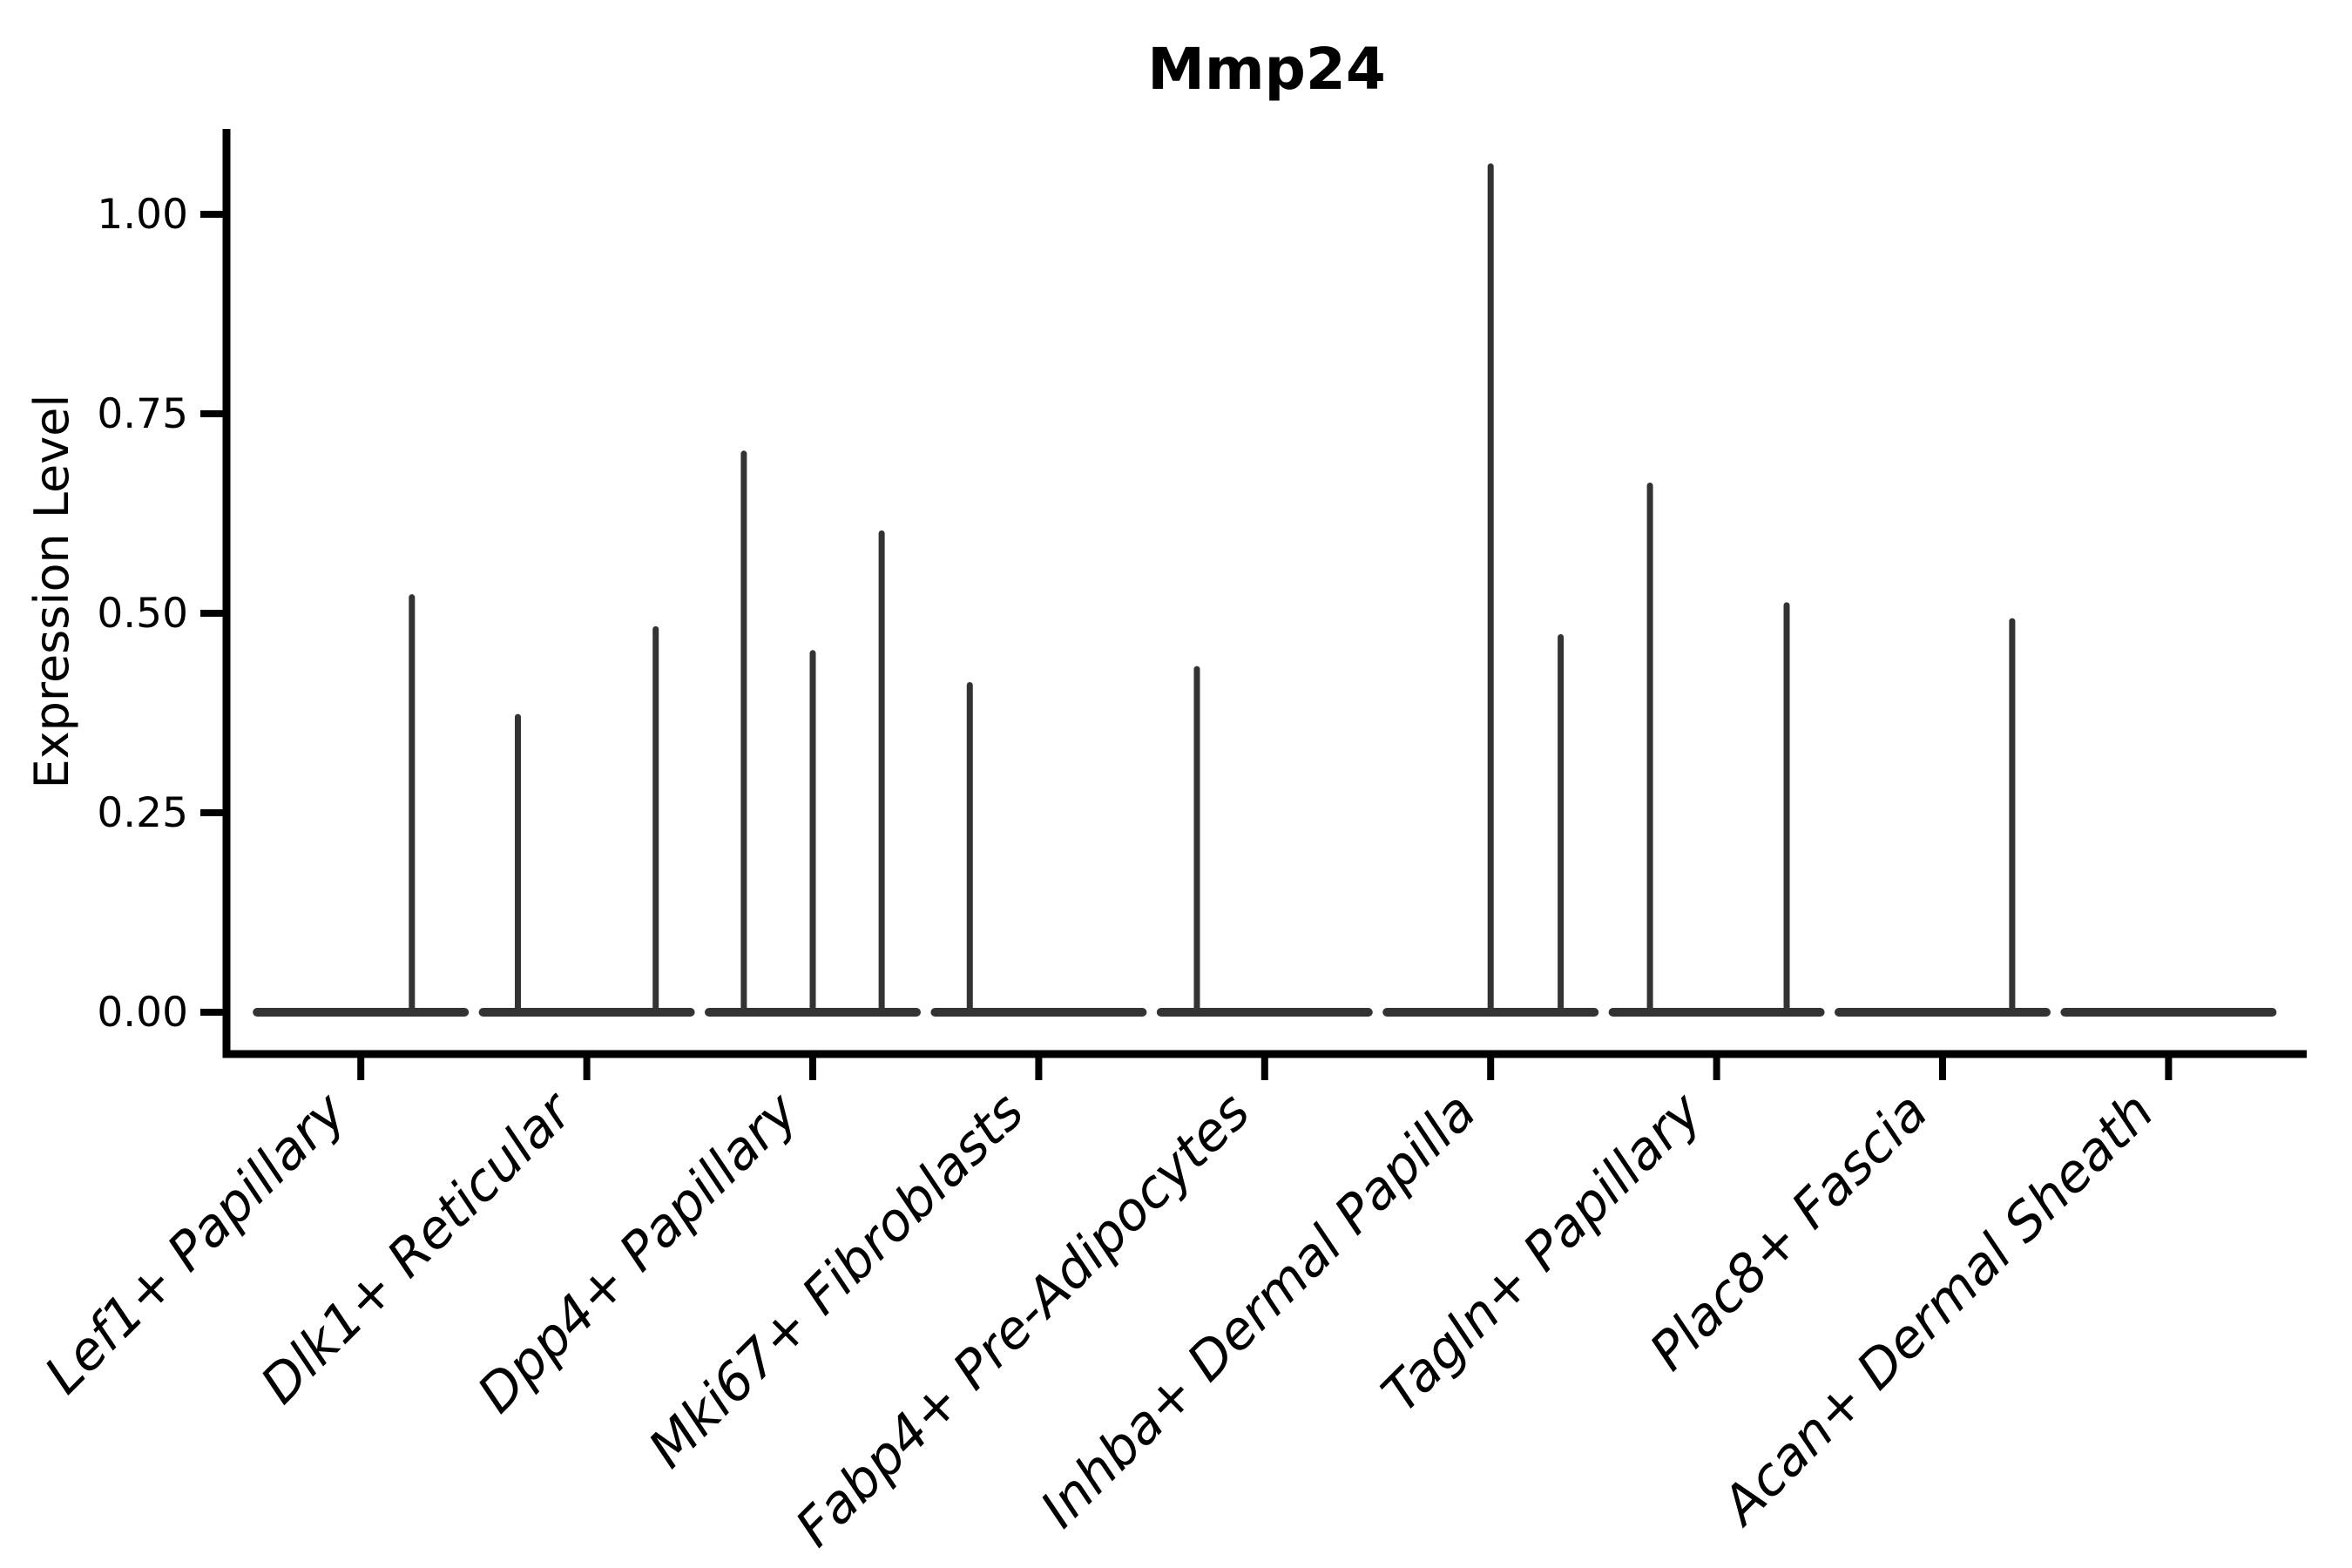 This screenshot has height=1568, width=2352. I want to click on y-tick-label: 0.00, so click(142, 1013).